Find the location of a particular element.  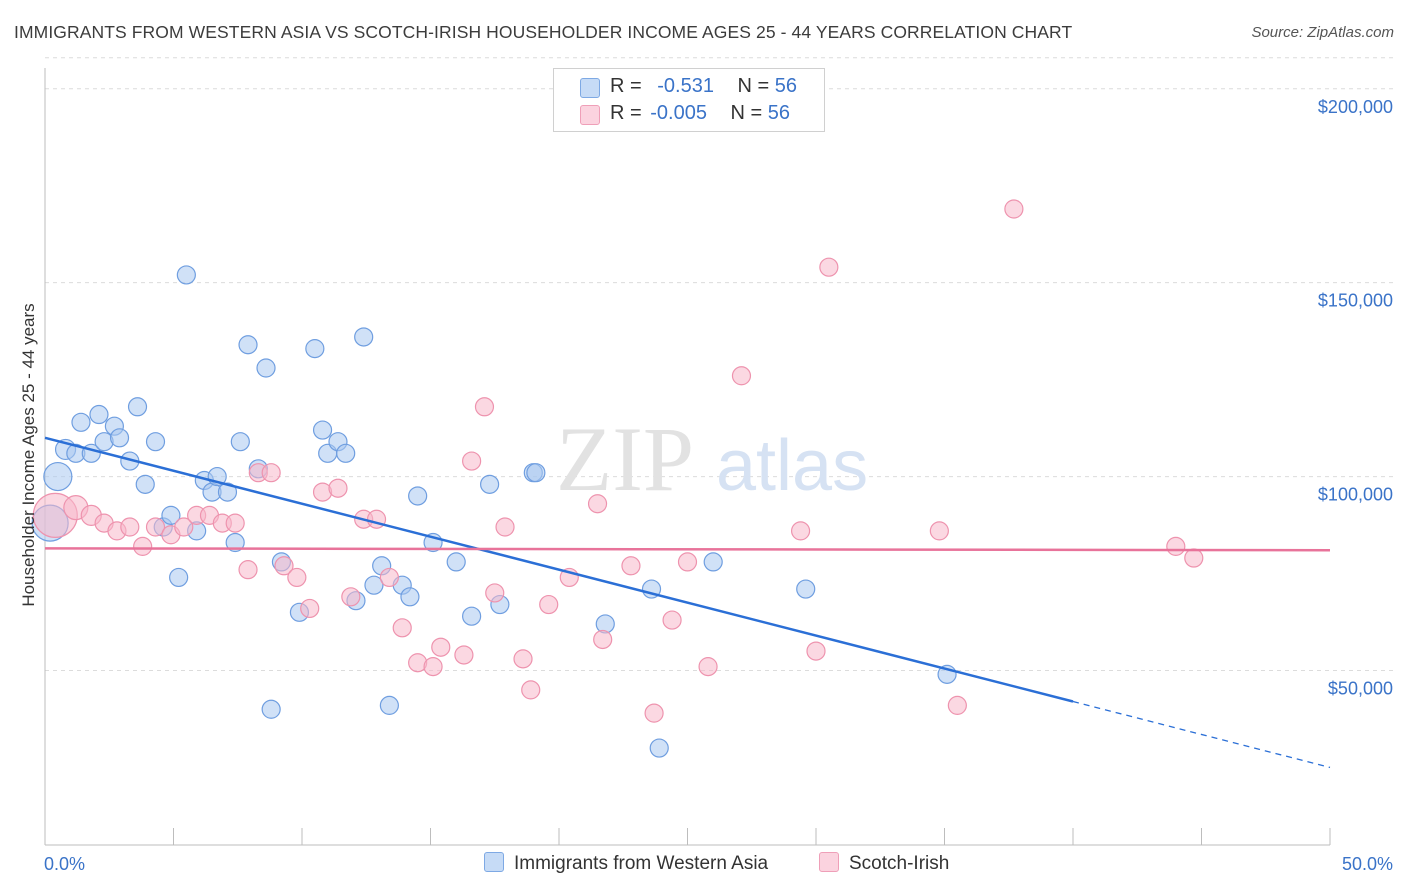

legend-swatch-scotch-irish is located at coordinates (590, 115).